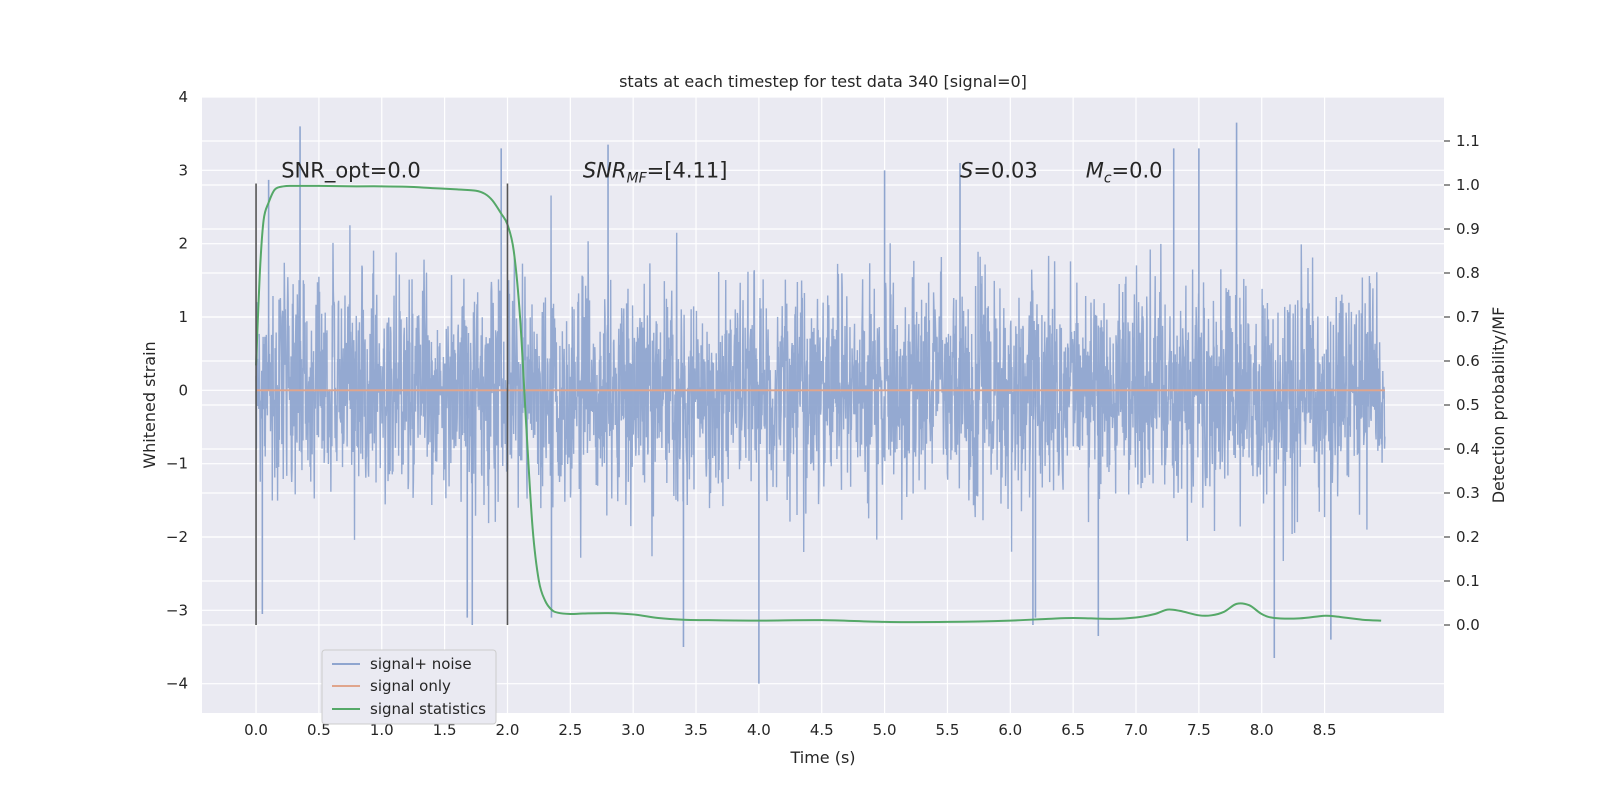 The width and height of the screenshot is (1600, 800). What do you see at coordinates (948, 730) in the screenshot?
I see `x-tick-label: 5.5` at bounding box center [948, 730].